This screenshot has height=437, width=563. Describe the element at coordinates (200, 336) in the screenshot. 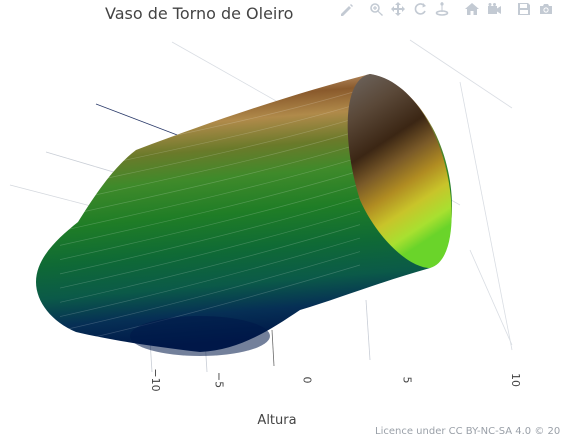

I see `vase-shadow` at that location.